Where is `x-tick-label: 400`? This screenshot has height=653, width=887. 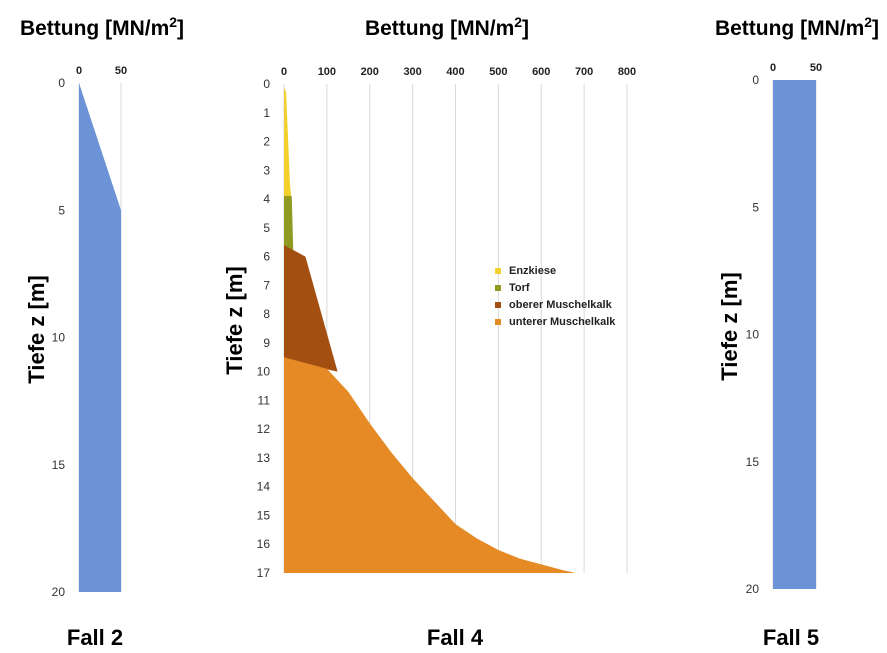
x-tick-label: 400 is located at coordinates (455, 72).